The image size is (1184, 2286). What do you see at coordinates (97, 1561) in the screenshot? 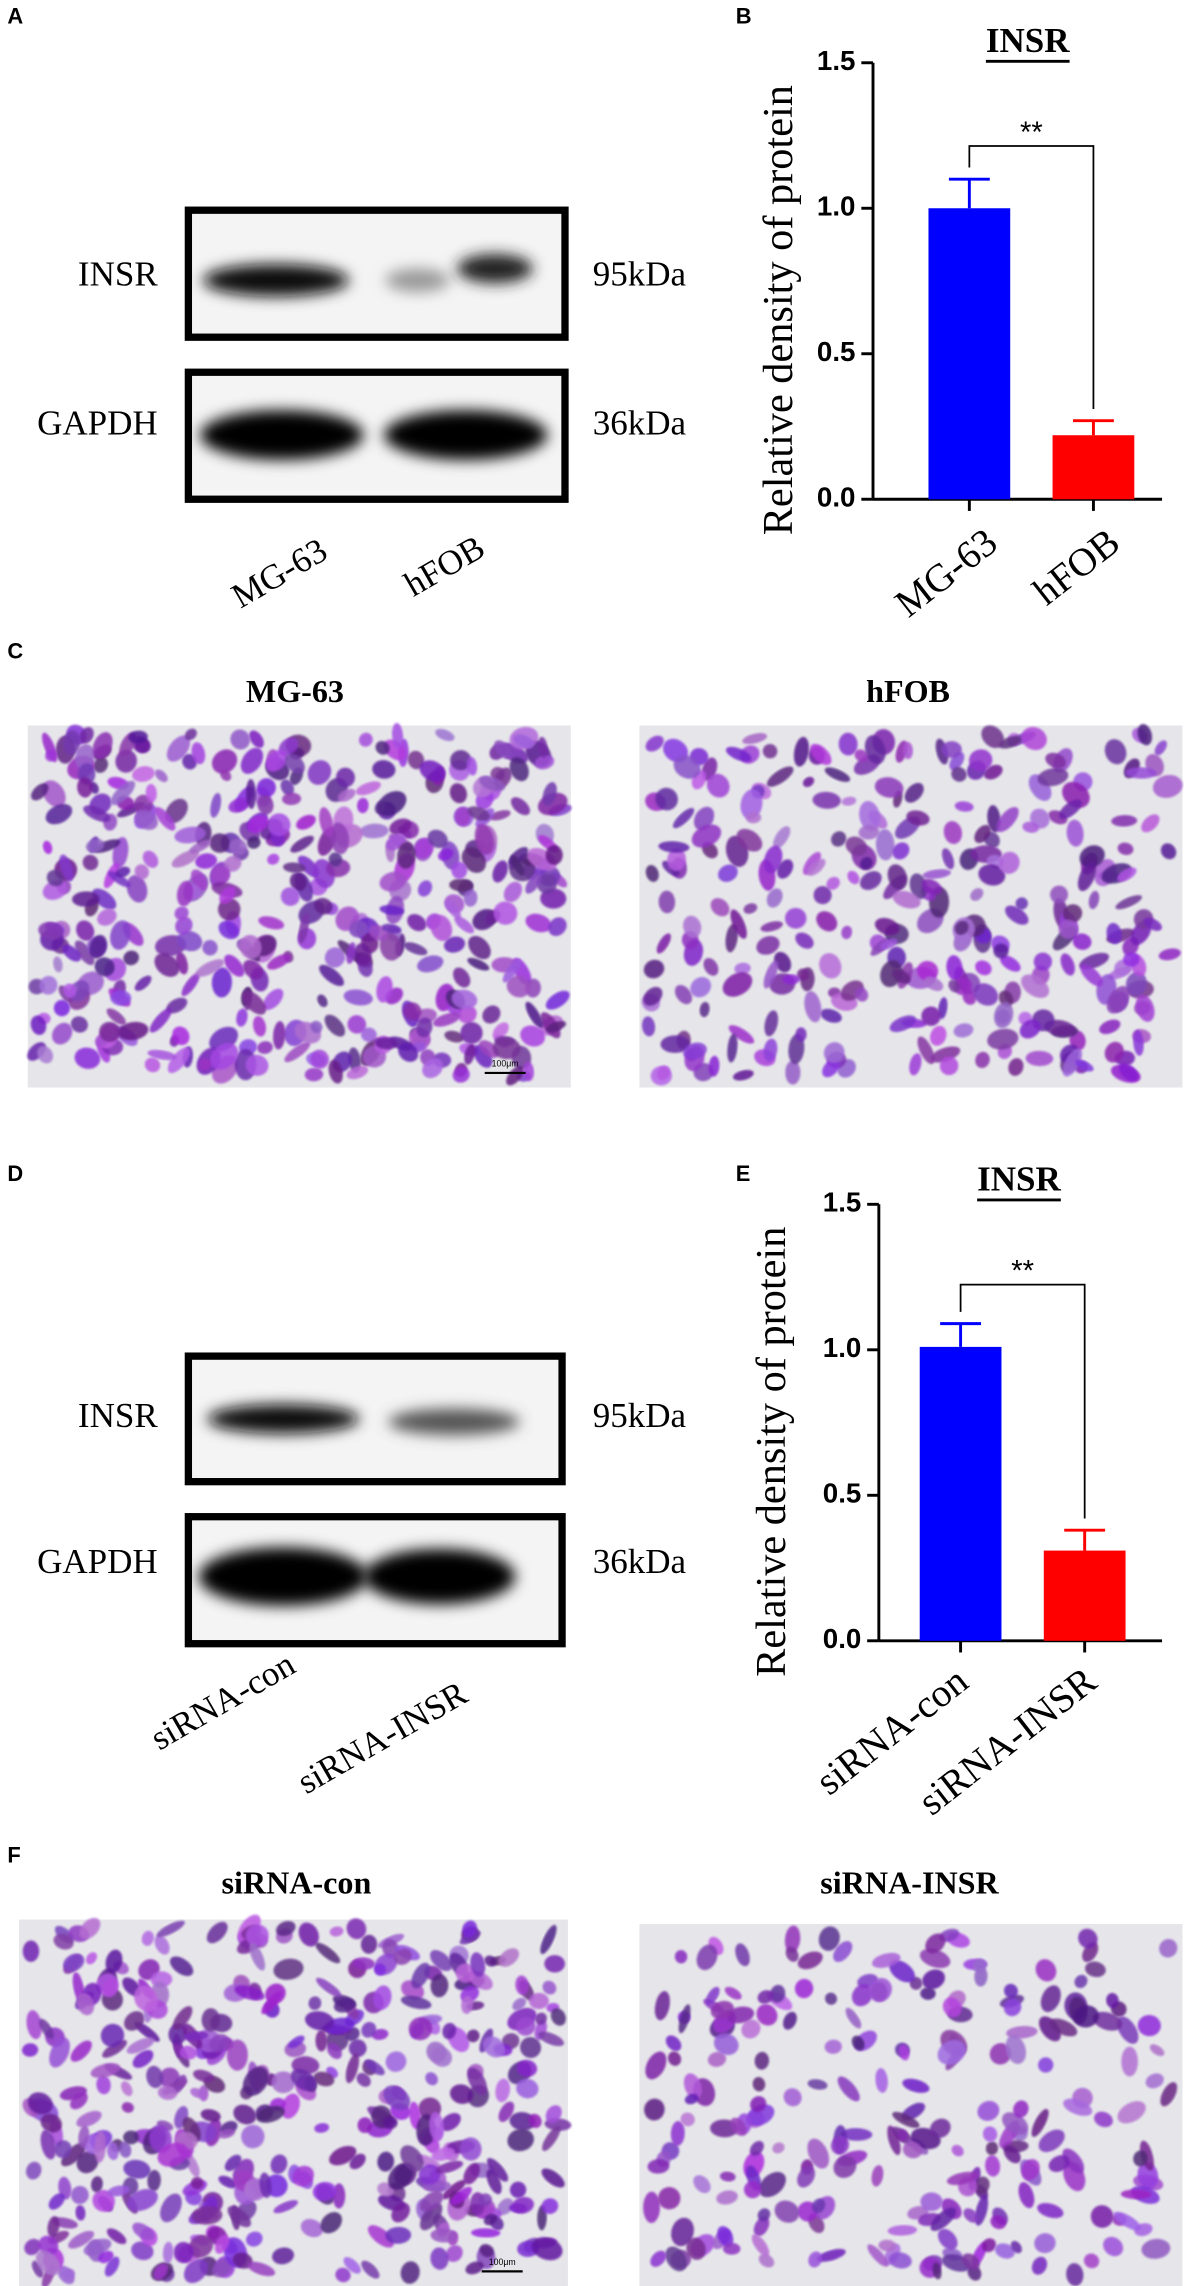
I see `band-label: GAPDH` at bounding box center [97, 1561].